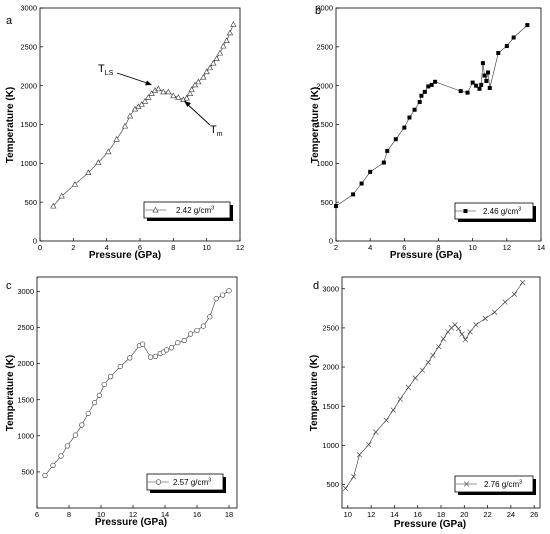 The width and height of the screenshot is (550, 534). I want to click on annotation-tls: TLS, so click(125, 74).